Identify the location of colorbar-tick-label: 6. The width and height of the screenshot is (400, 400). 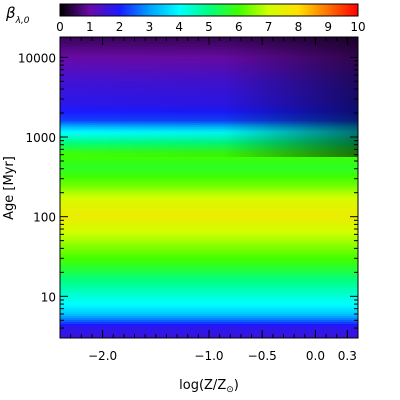
(239, 27).